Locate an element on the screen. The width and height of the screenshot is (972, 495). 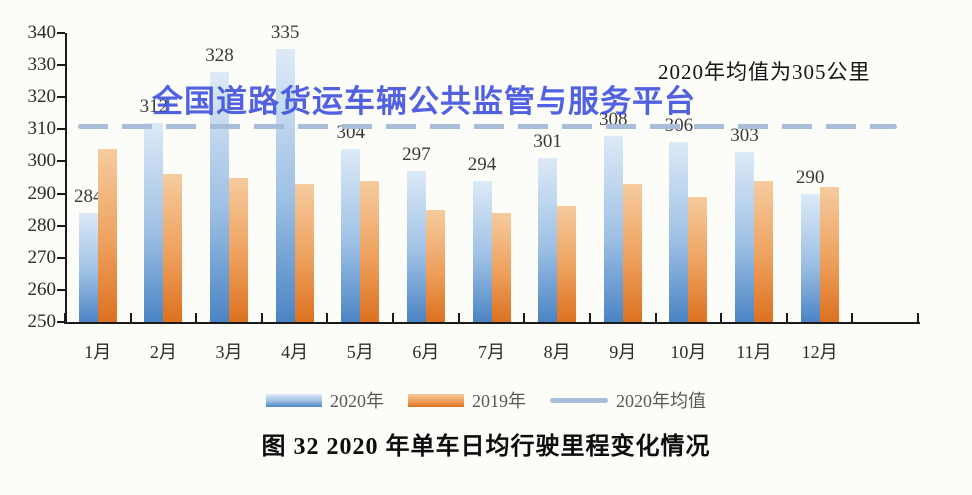
bar-value-label-2月: 312 is located at coordinates (154, 106).